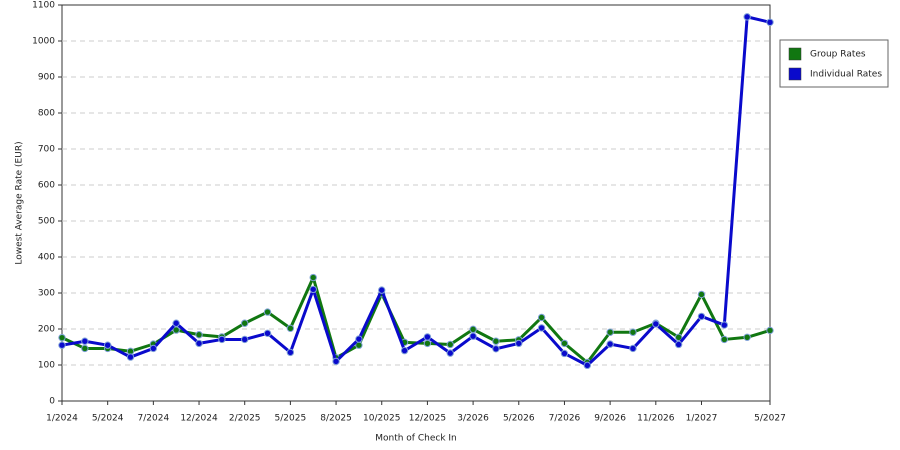  I want to click on y-tick-label: 400, so click(46, 258).